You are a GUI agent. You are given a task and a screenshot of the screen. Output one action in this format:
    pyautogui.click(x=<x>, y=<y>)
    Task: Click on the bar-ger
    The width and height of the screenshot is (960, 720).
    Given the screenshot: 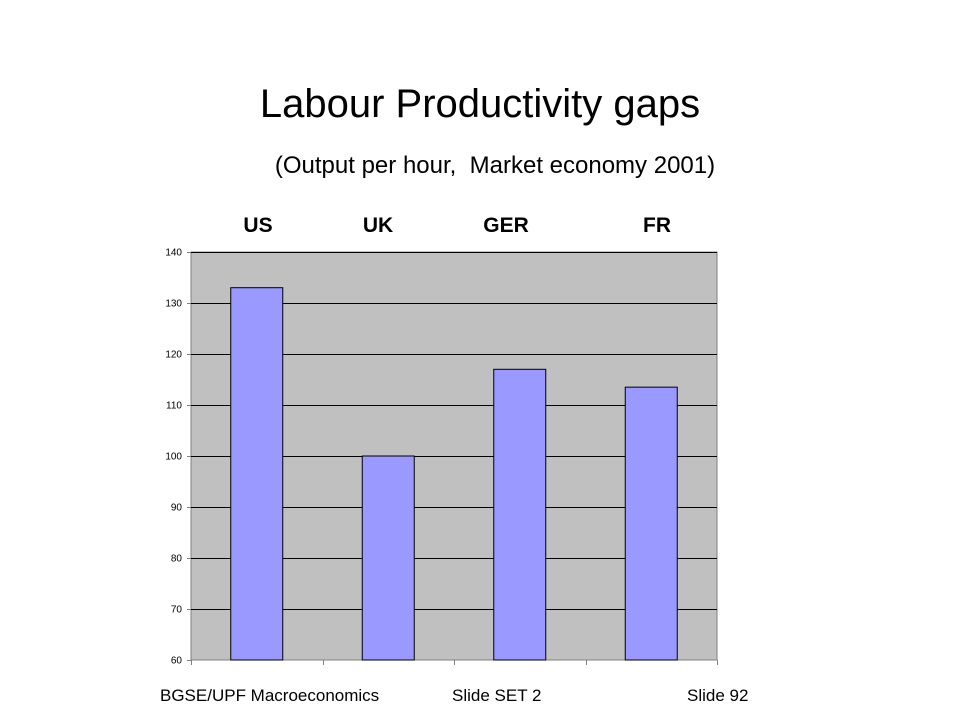 What is the action you would take?
    pyautogui.click(x=520, y=514)
    